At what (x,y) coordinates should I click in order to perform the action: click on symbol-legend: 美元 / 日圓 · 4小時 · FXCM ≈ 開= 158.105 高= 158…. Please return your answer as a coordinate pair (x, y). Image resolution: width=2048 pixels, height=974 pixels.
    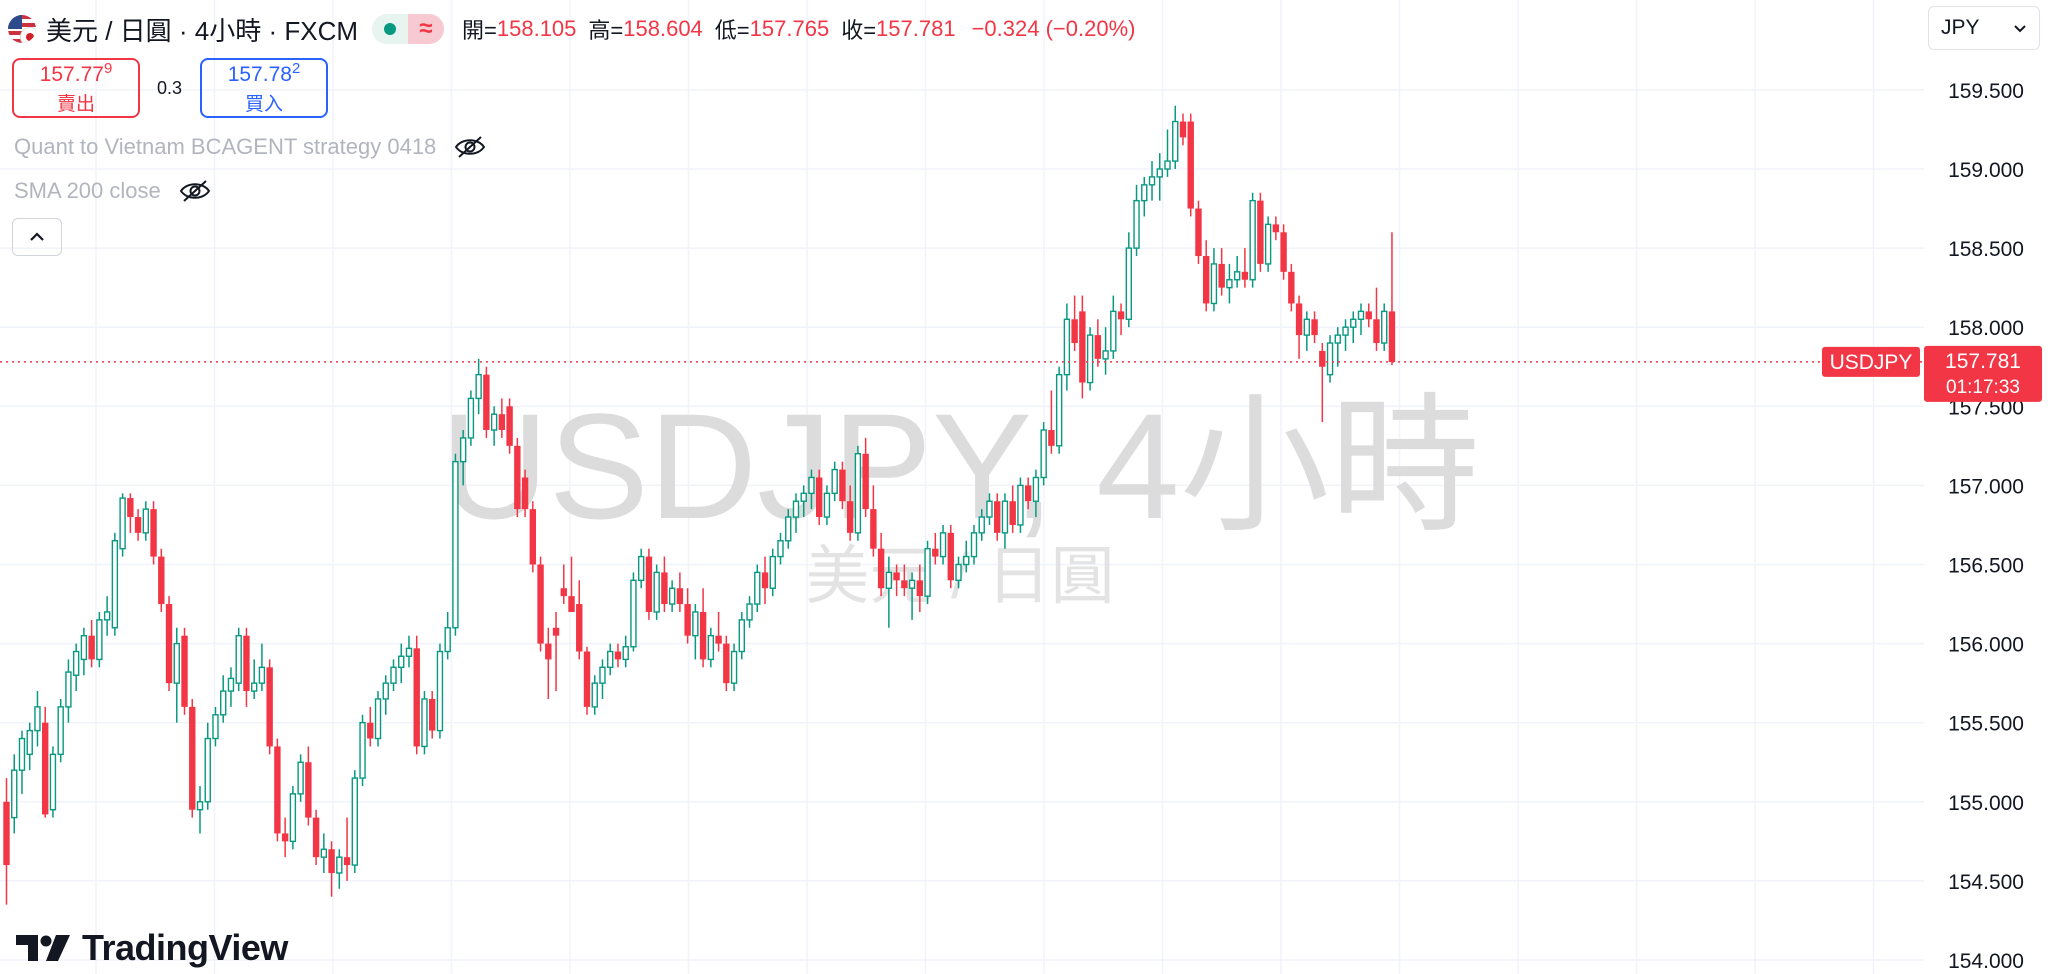
    Looking at the image, I should click on (571, 29).